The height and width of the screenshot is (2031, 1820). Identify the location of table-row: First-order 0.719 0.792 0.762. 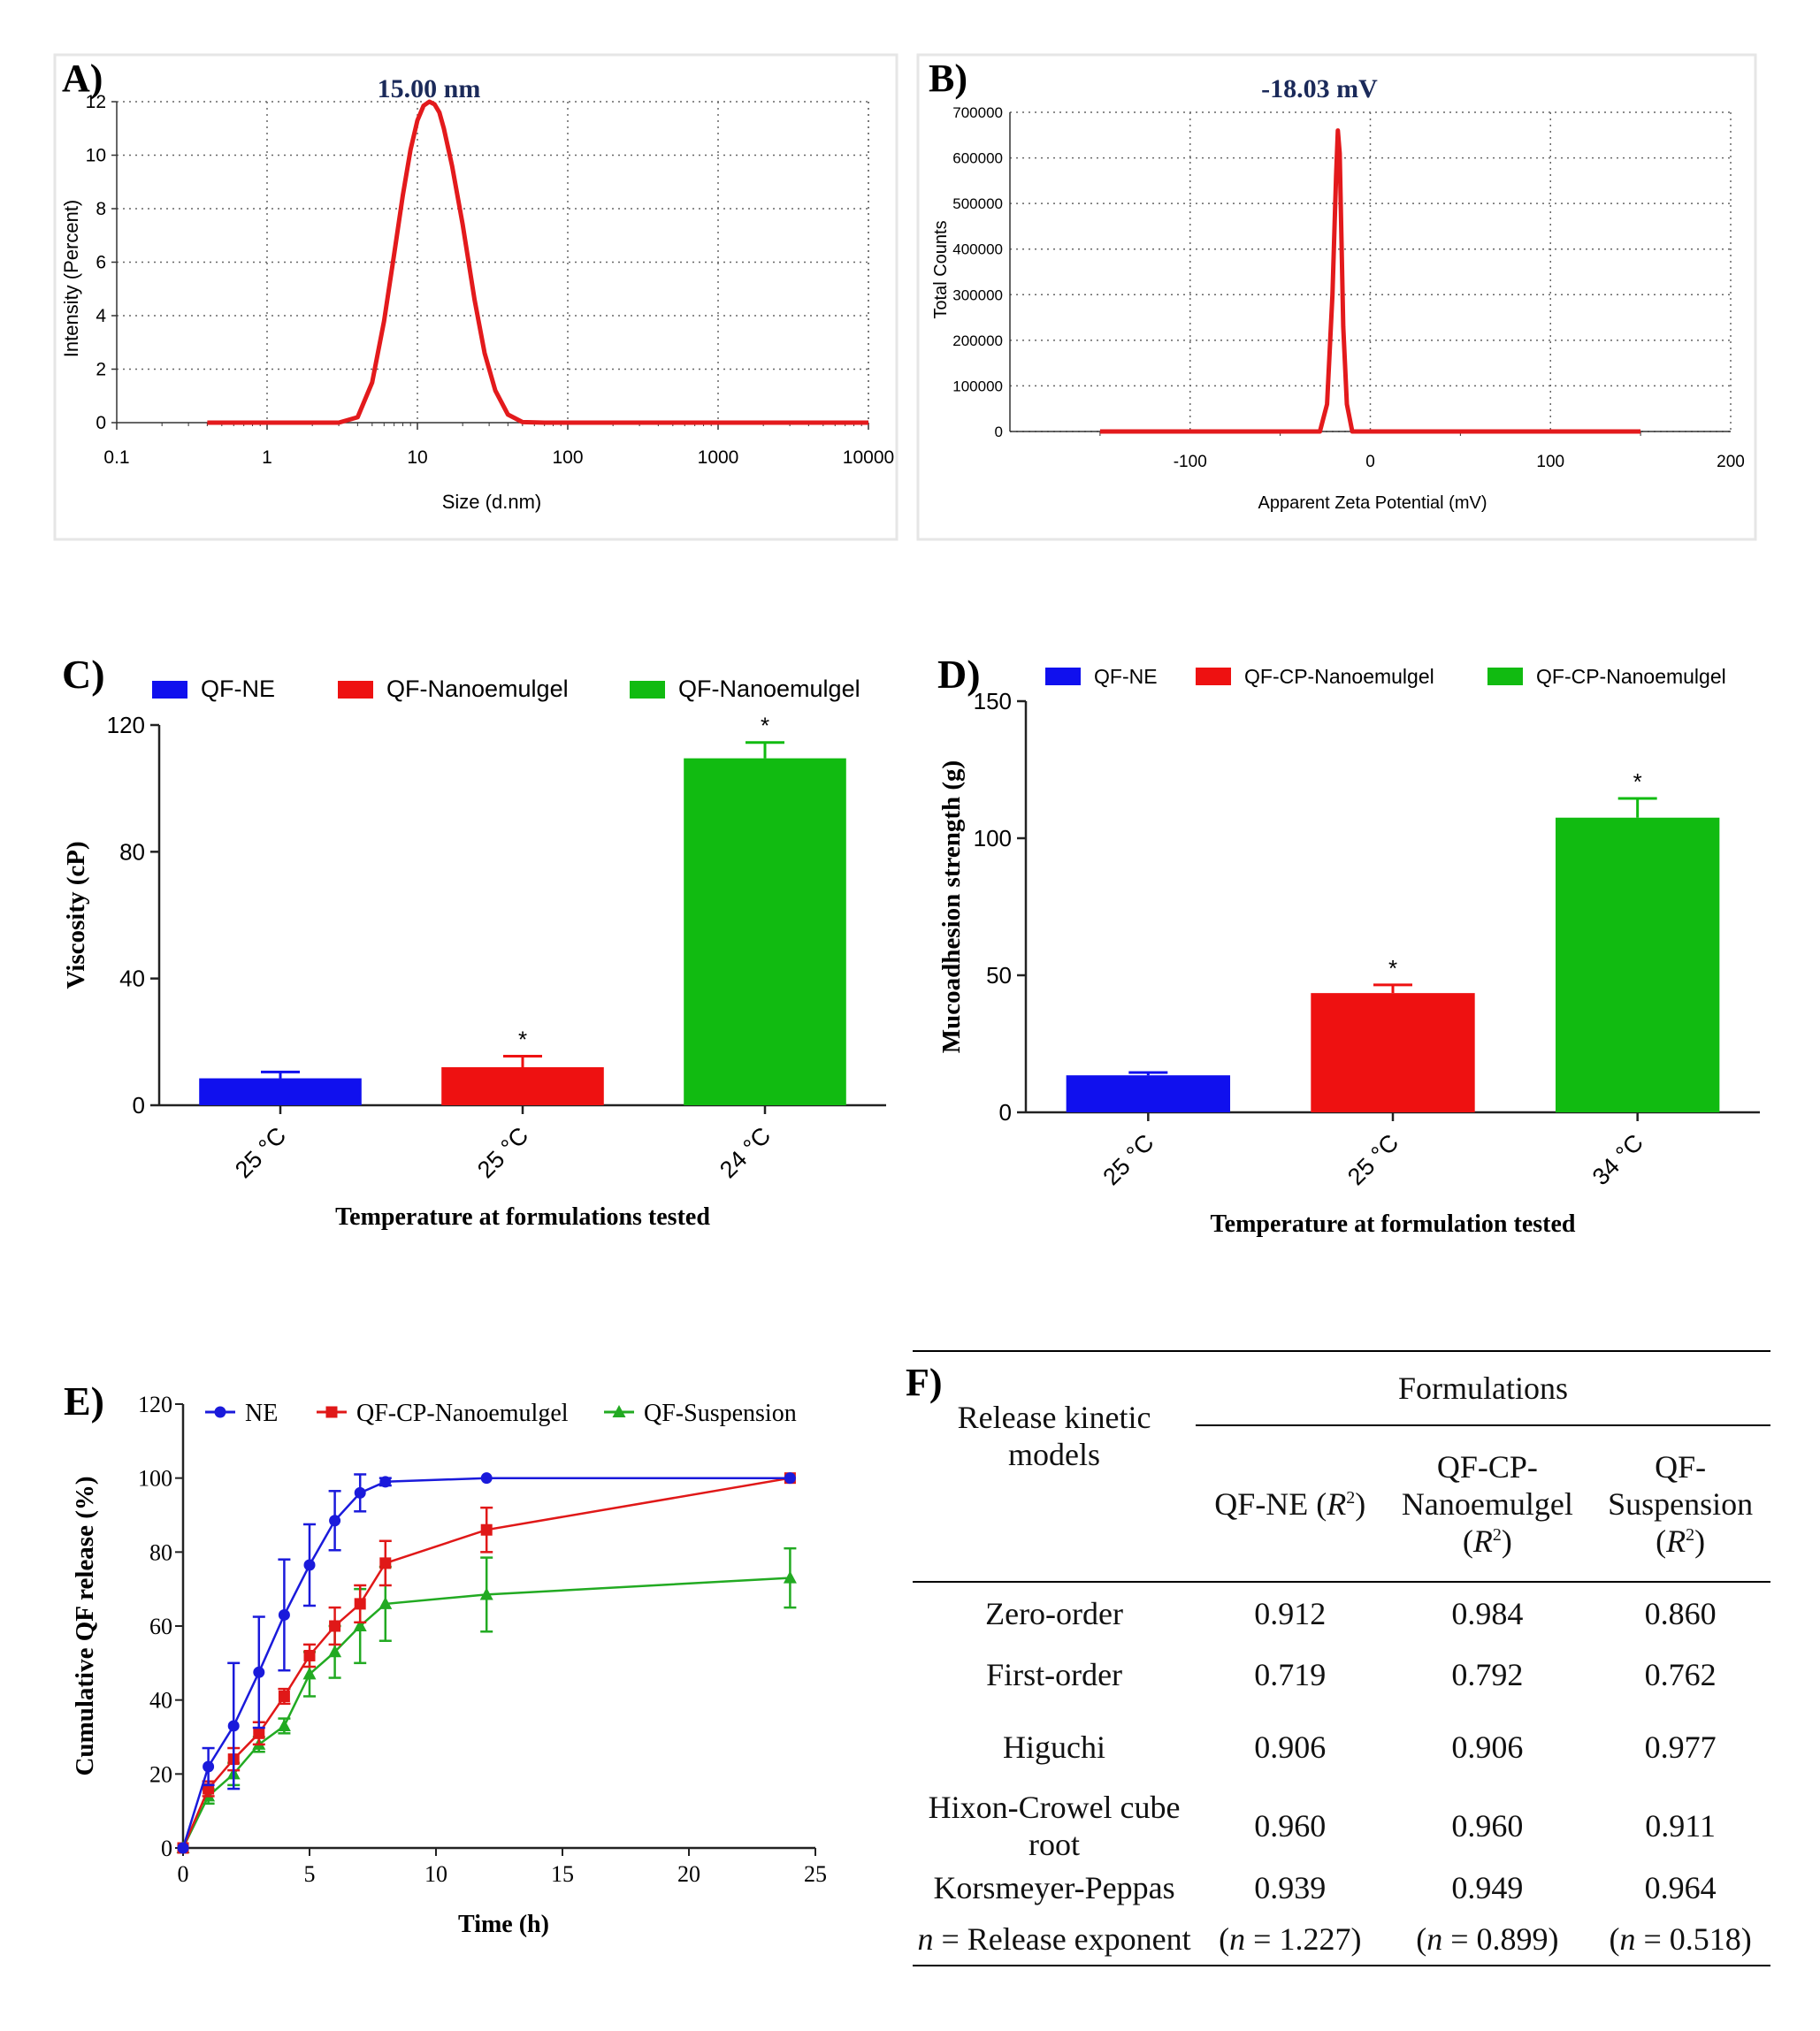
(1341, 1675).